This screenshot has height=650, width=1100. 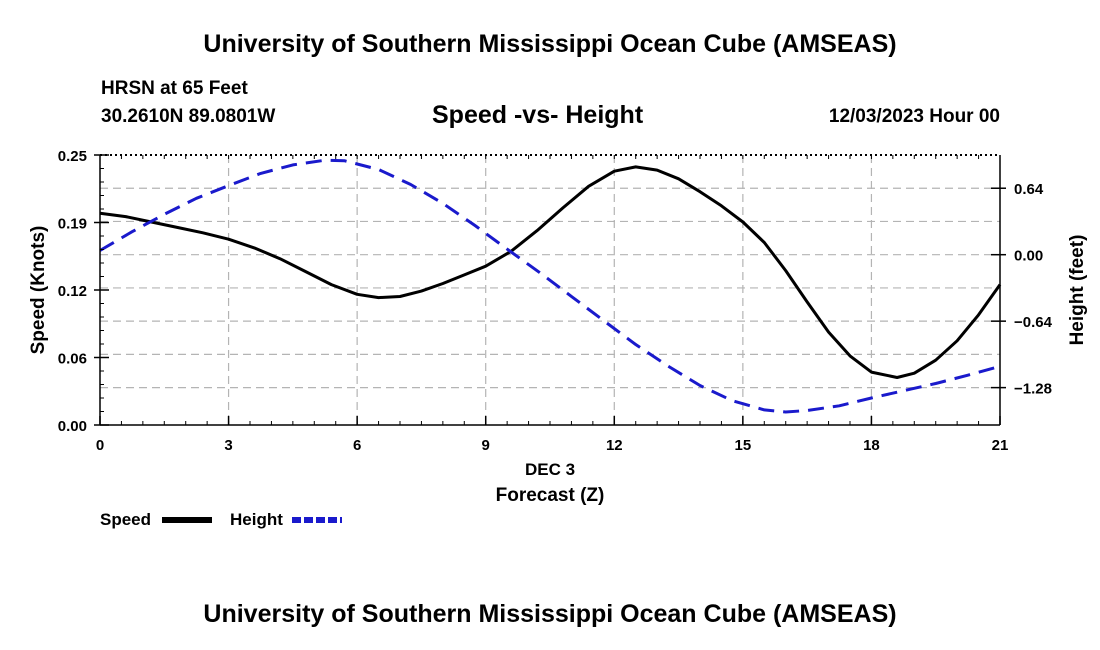 What do you see at coordinates (1033, 389) in the screenshot?
I see `y2-tick-label: −1.28` at bounding box center [1033, 389].